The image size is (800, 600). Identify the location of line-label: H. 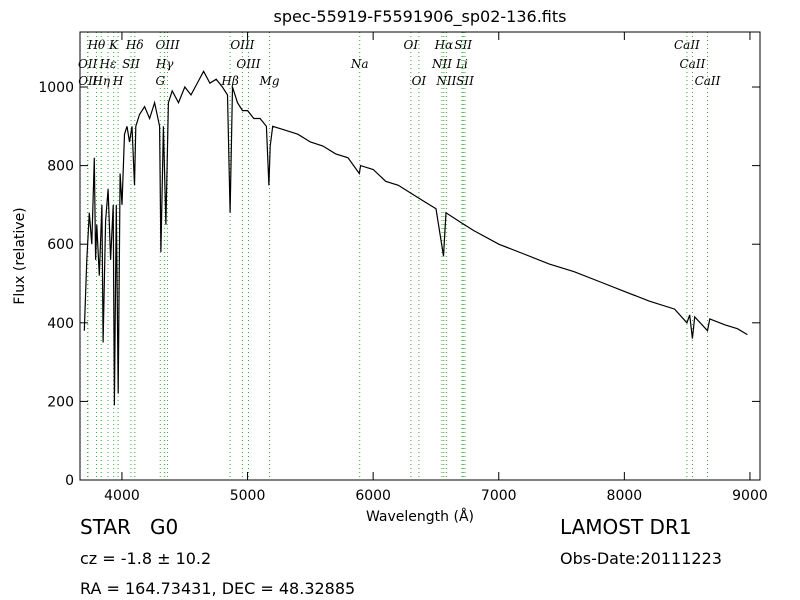
(118, 81).